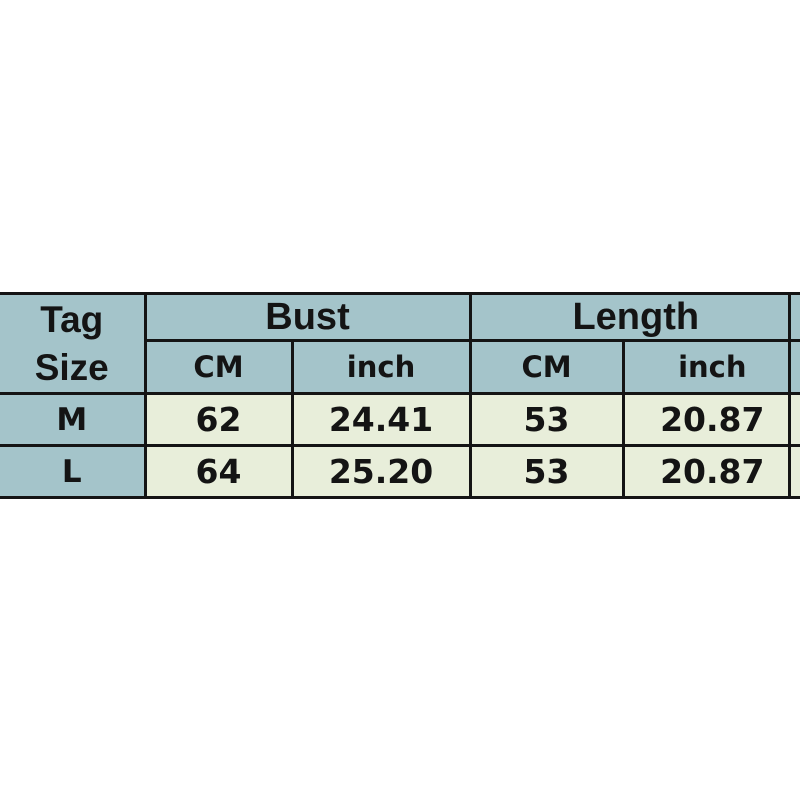 The width and height of the screenshot is (800, 800). Describe the element at coordinates (219, 419) in the screenshot. I see `m-bust-cm-value: 62` at that location.